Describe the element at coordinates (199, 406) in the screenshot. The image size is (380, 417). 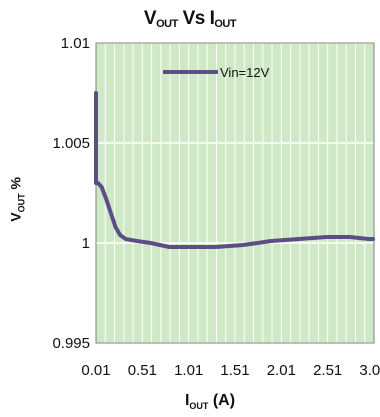
I see `x-label-sub: OUT` at that location.